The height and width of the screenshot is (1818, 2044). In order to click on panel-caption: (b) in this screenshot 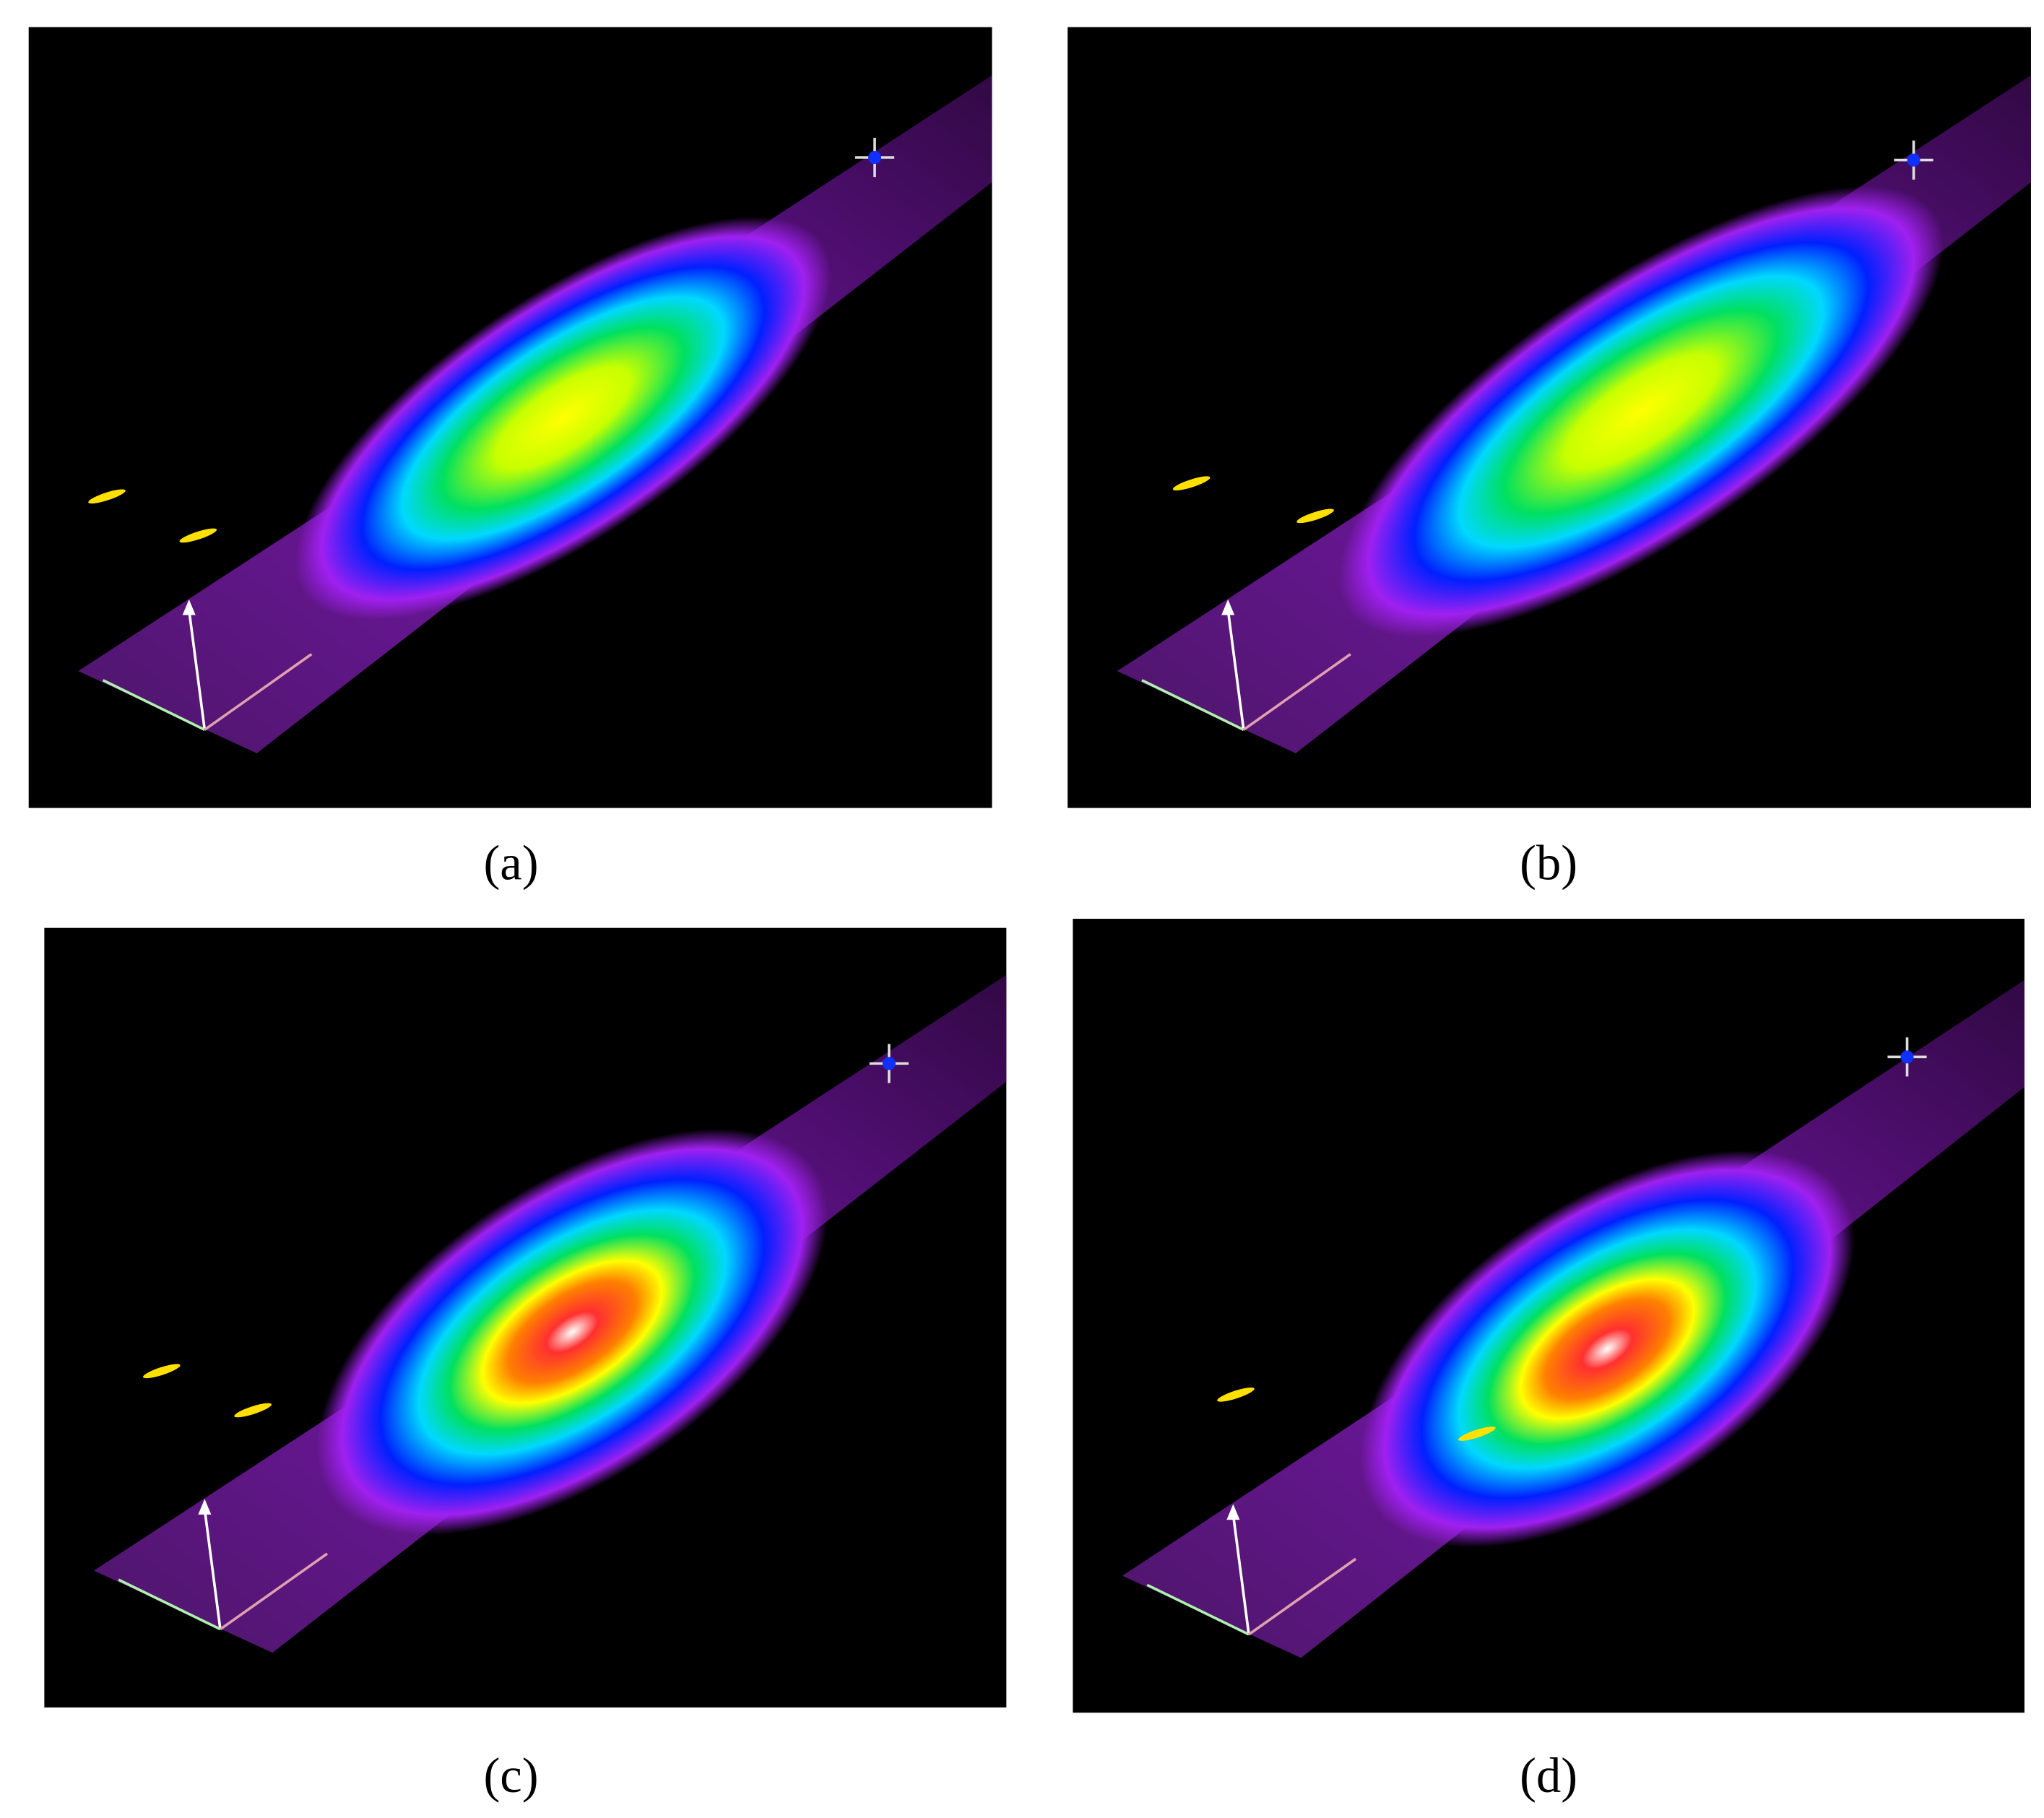, I will do `click(1549, 863)`.